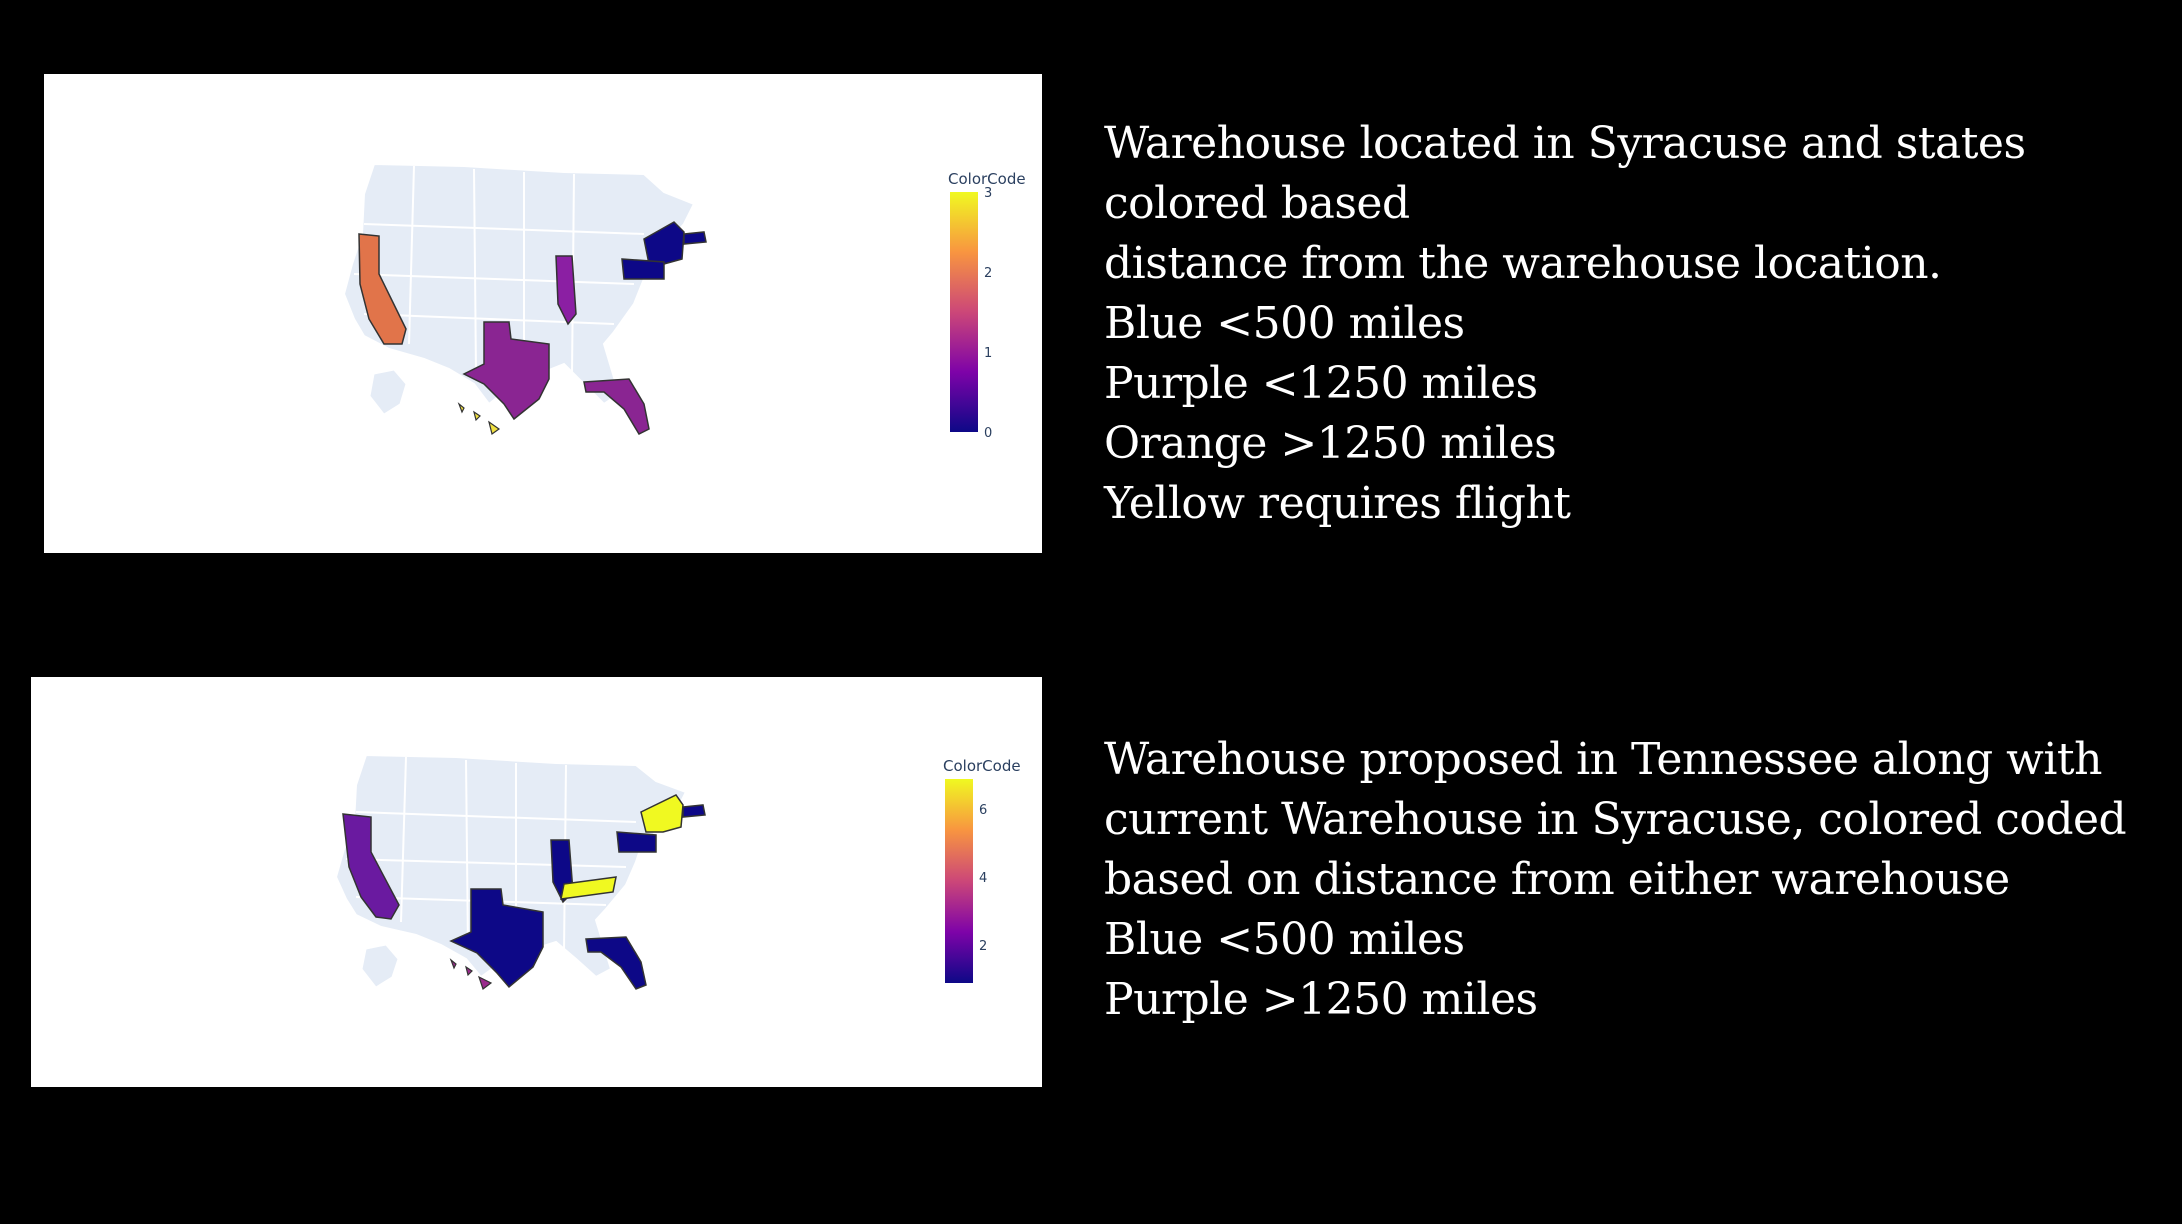 The width and height of the screenshot is (2182, 1224). I want to click on colorbar-tick: 0, so click(988, 433).